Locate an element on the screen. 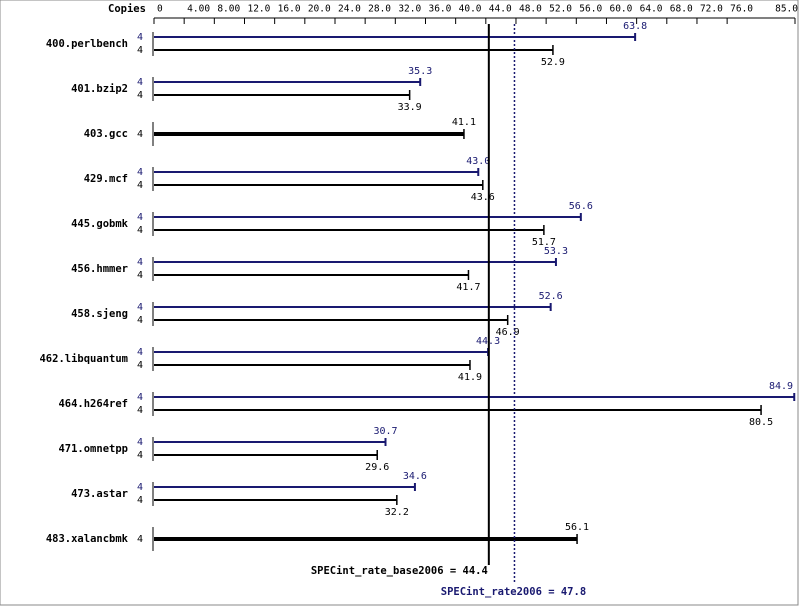 The width and height of the screenshot is (799, 606). value-label: 53.3 is located at coordinates (556, 251).